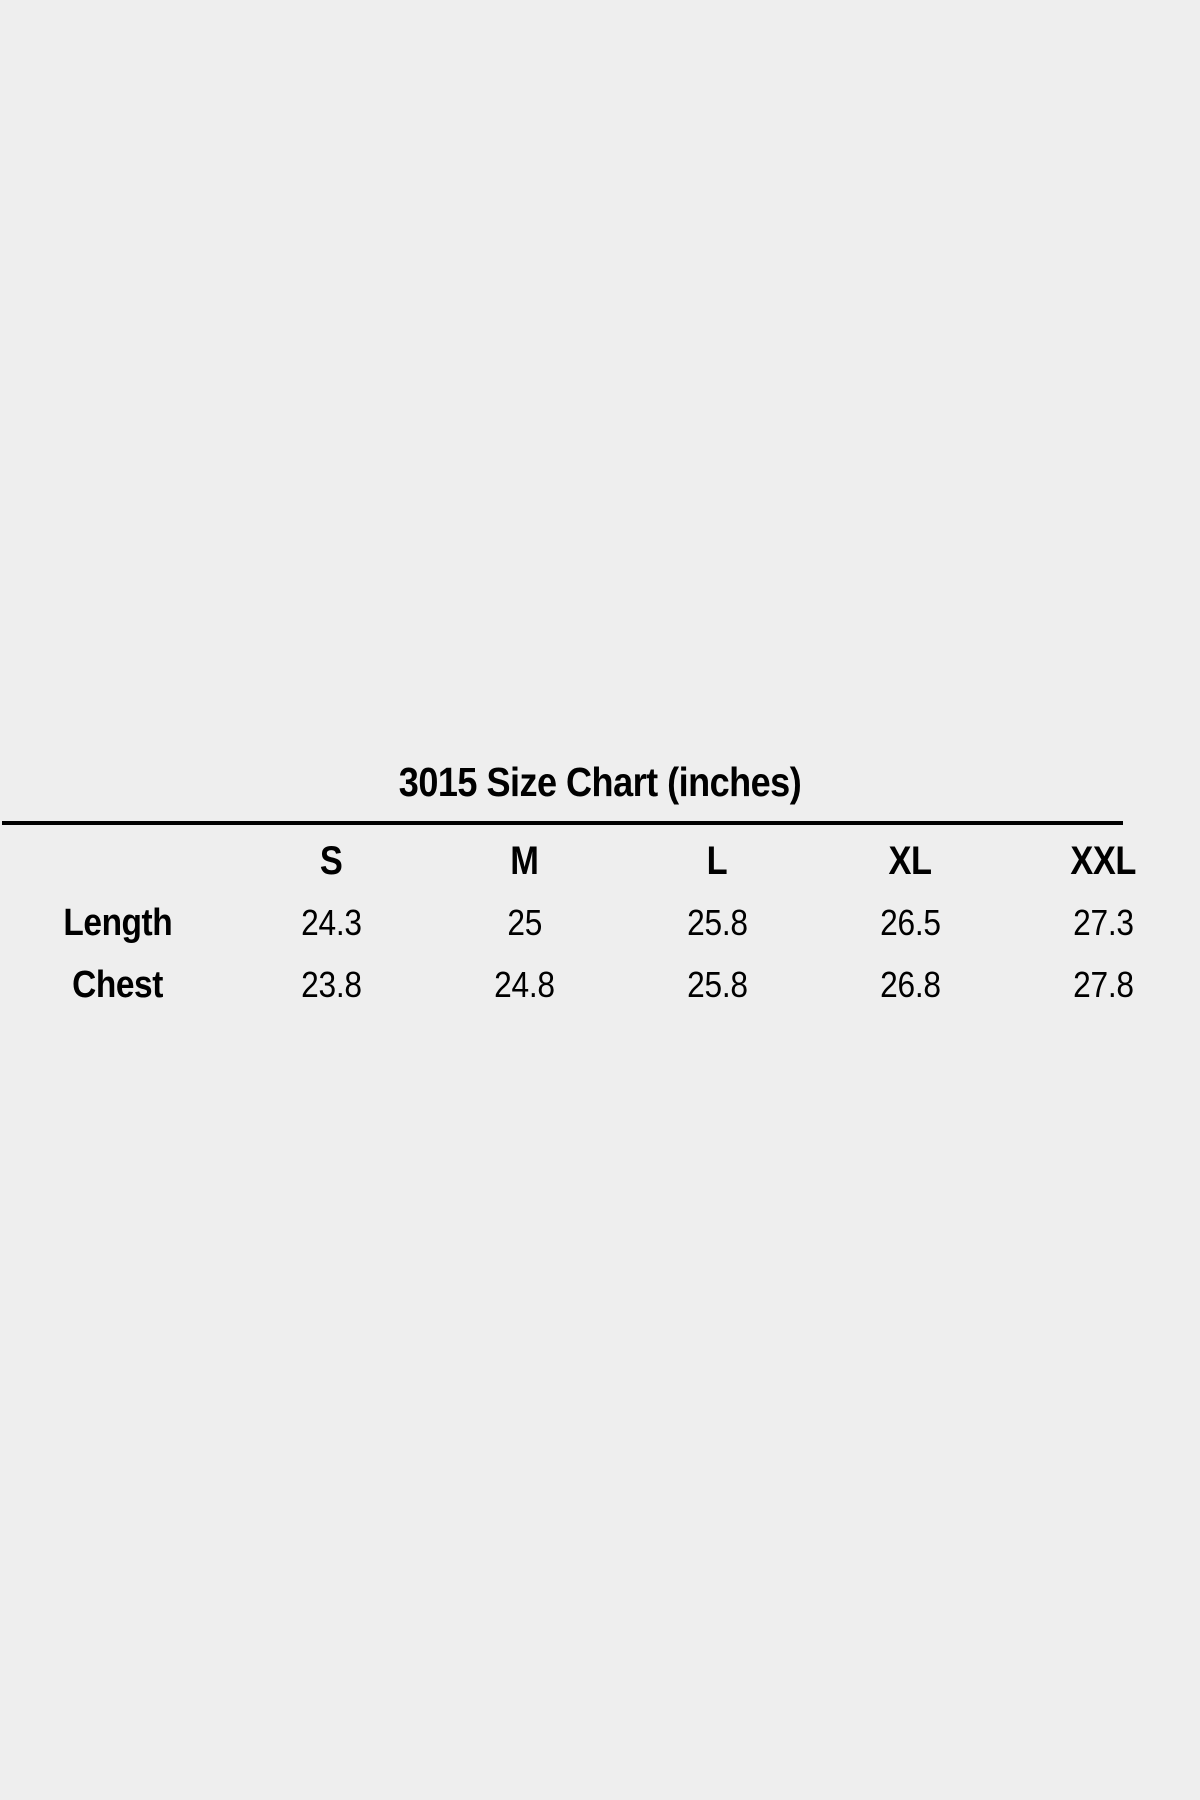  Describe the element at coordinates (562, 823) in the screenshot. I see `header-divider-rule` at that location.